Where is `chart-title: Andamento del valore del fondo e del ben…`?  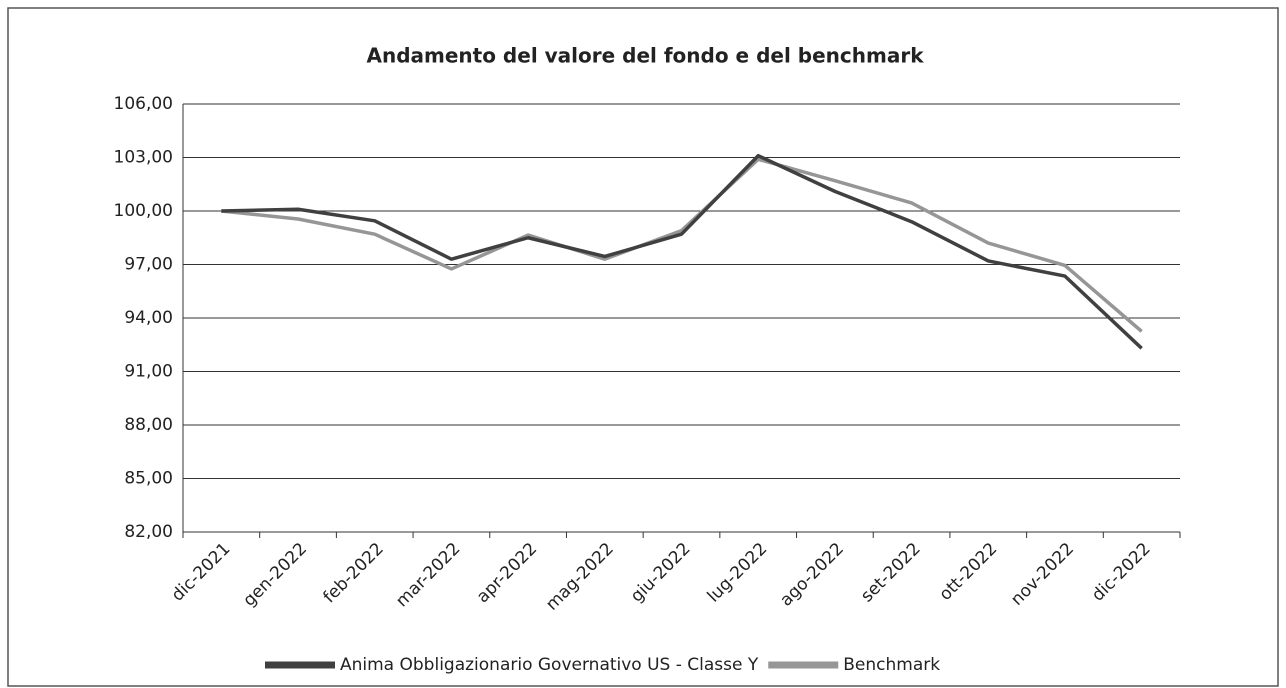
chart-title: Andamento del valore del fondo e del ben… is located at coordinates (646, 56).